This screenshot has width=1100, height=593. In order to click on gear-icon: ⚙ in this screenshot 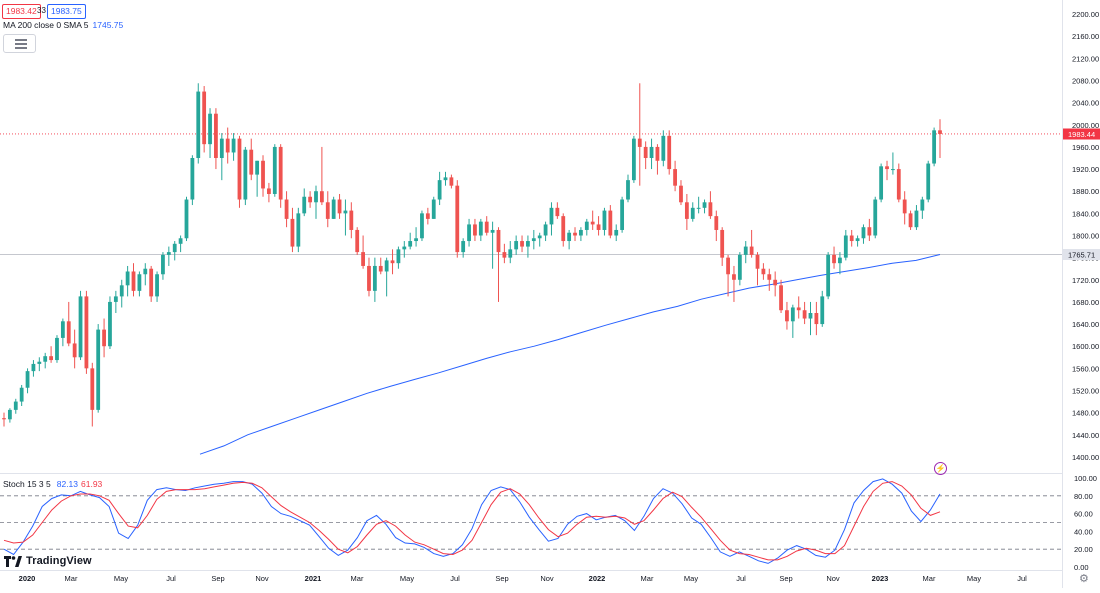, I will do `click(1084, 579)`.